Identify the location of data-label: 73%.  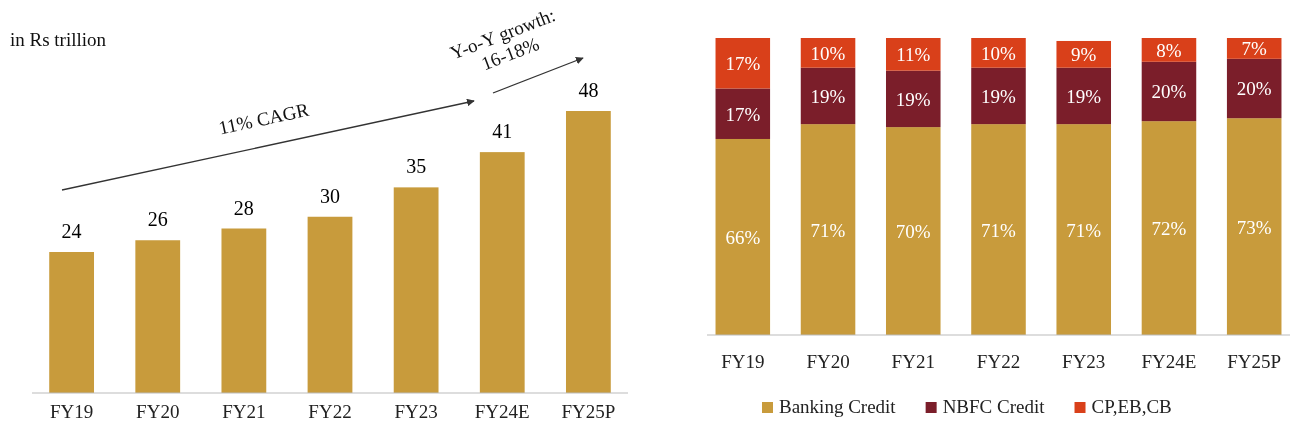
(1254, 227).